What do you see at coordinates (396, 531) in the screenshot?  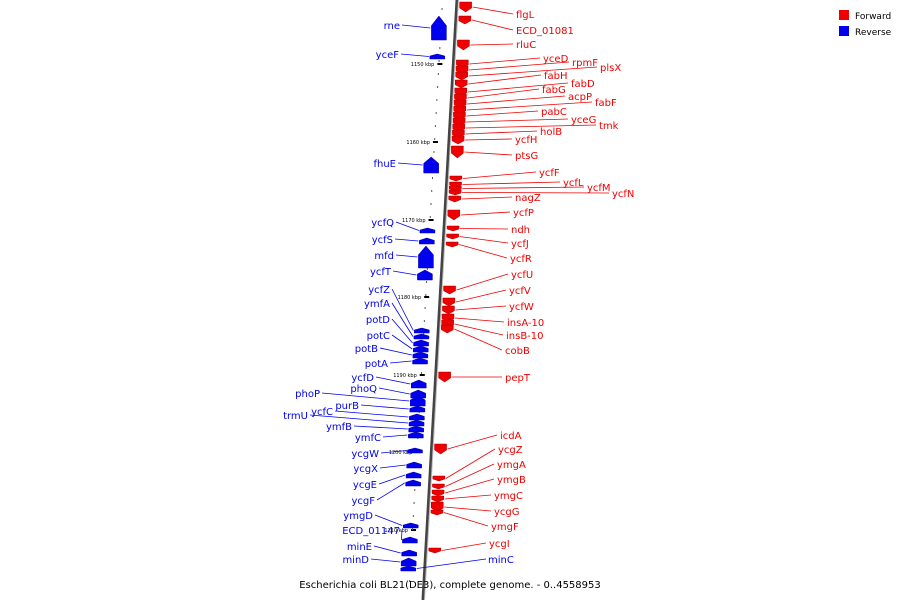 I see `scale-tick-label: 1210 kbp` at bounding box center [396, 531].